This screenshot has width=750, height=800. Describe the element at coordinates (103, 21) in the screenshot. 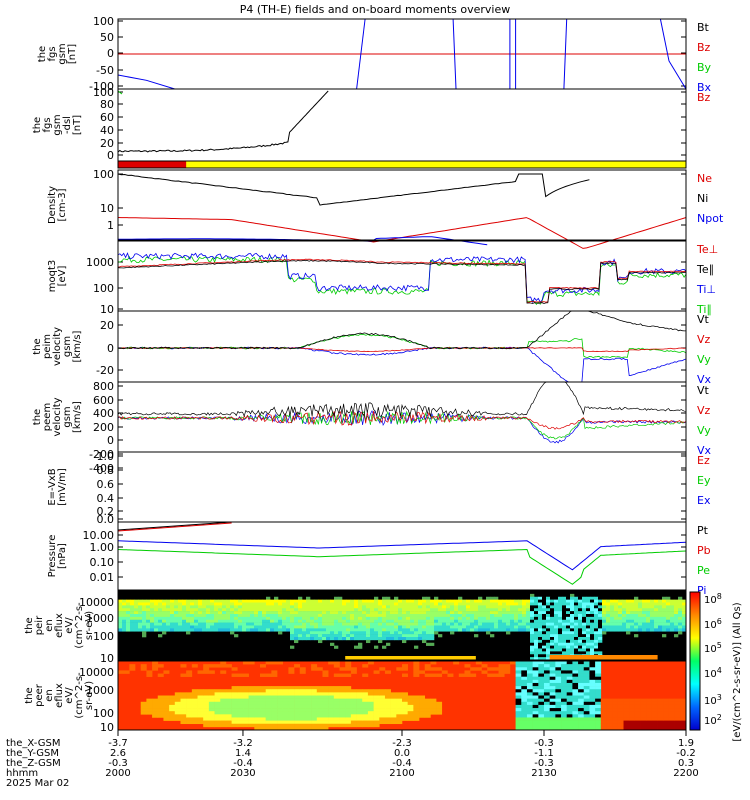

I see `y-tick-label: 100` at that location.